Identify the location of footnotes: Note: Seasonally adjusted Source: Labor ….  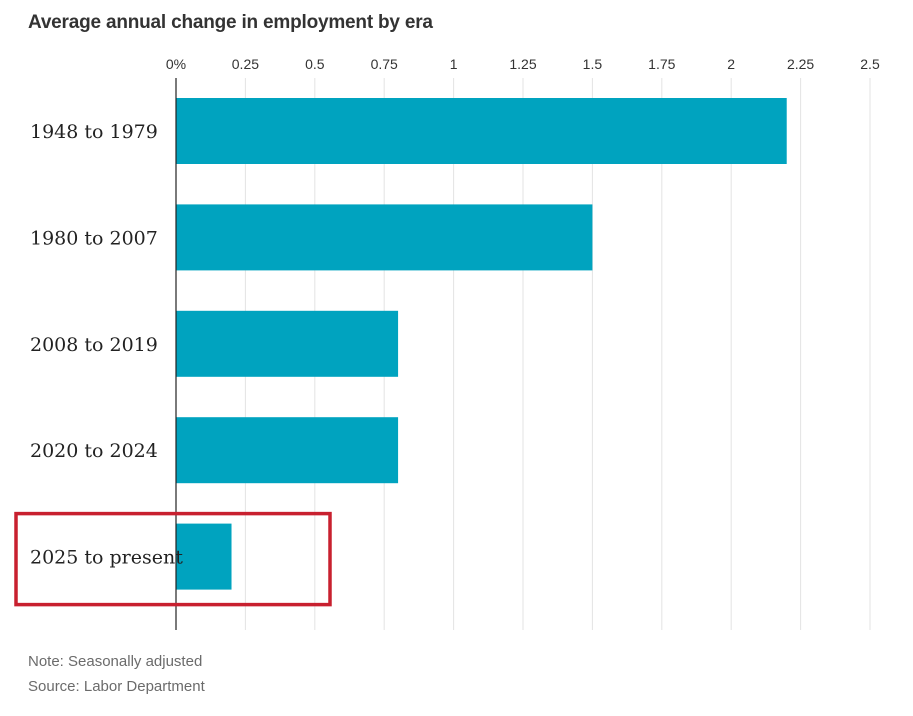
(116, 674).